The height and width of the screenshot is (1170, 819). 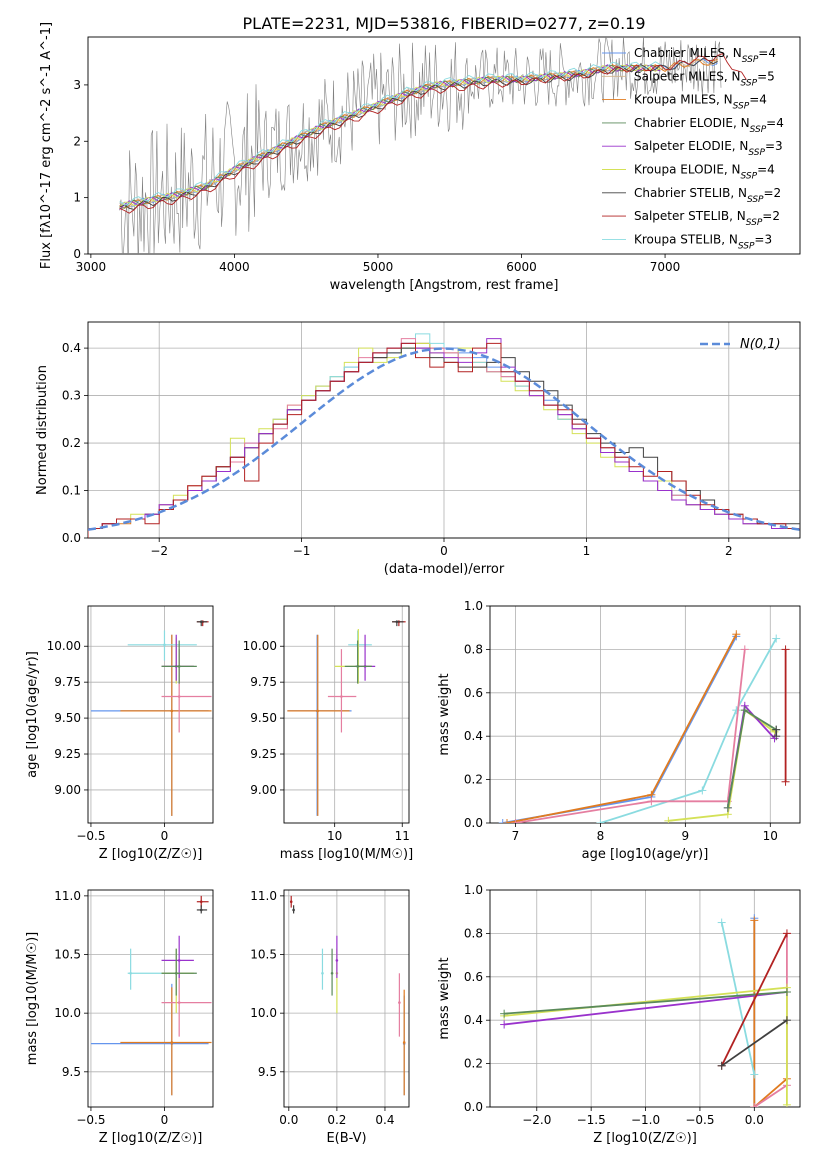 I want to click on x-tick-label: −1.0, so click(x=645, y=1120).